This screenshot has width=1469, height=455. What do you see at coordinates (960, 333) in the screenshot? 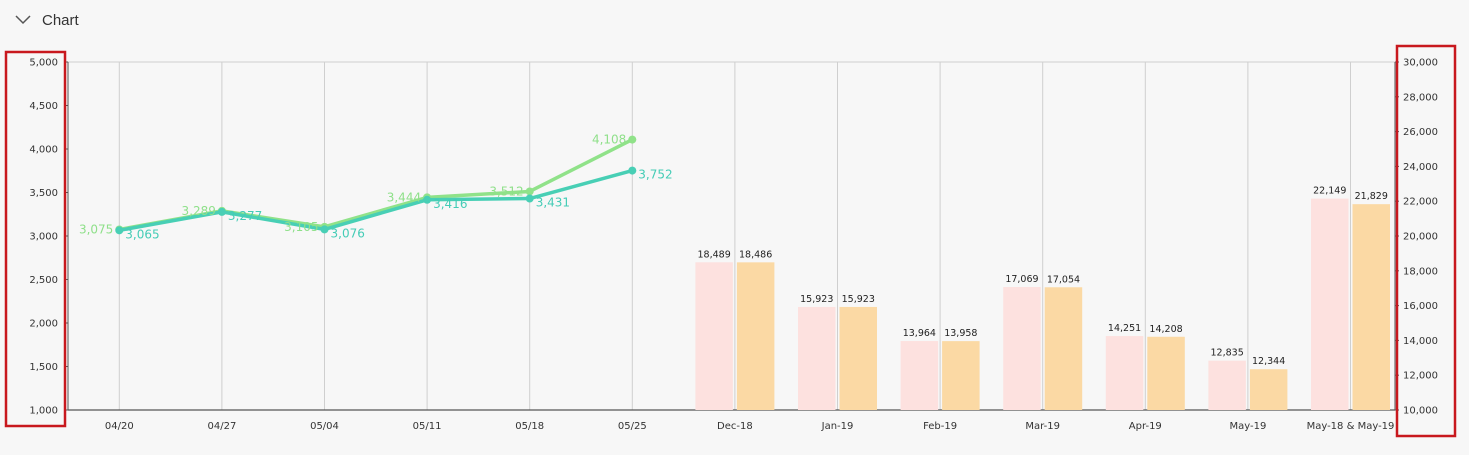
I see `bar-value-label: 13,958` at bounding box center [960, 333].